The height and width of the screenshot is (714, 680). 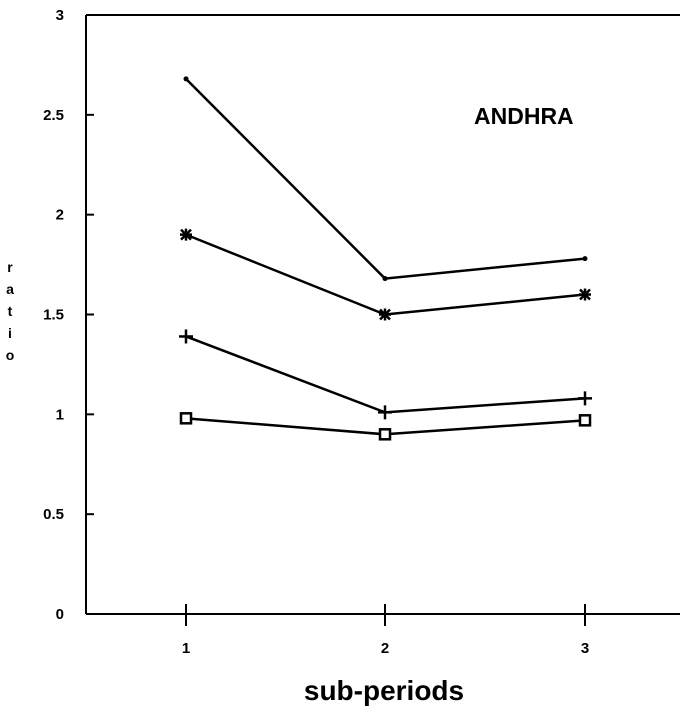 What do you see at coordinates (53, 115) in the screenshot?
I see `y-tick-label: 2.5` at bounding box center [53, 115].